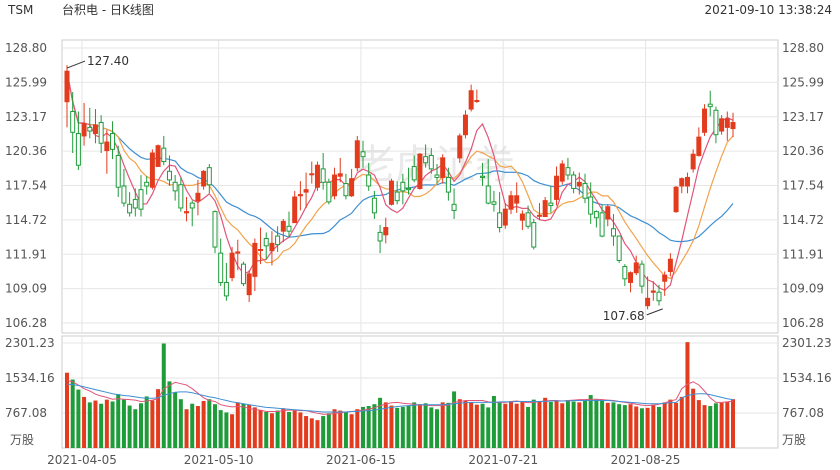 The image size is (840, 470). I want to click on volume-tick-right: 767.08, so click(803, 413).